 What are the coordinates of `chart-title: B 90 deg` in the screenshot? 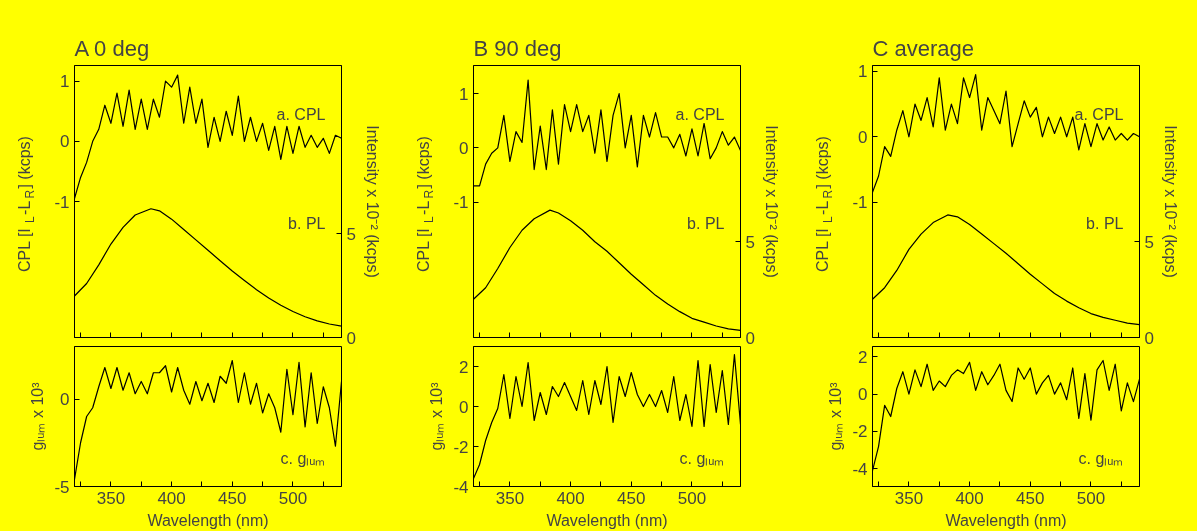 It's located at (517, 48).